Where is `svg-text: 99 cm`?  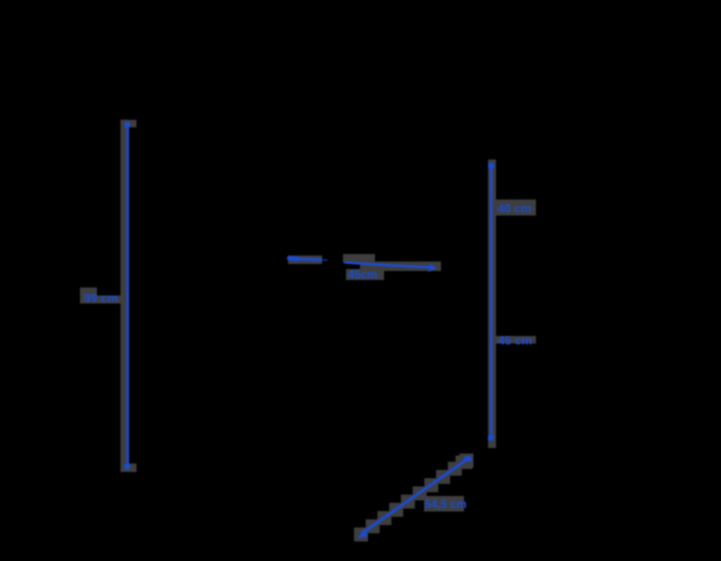
svg-text: 99 cm is located at coordinates (101, 298).